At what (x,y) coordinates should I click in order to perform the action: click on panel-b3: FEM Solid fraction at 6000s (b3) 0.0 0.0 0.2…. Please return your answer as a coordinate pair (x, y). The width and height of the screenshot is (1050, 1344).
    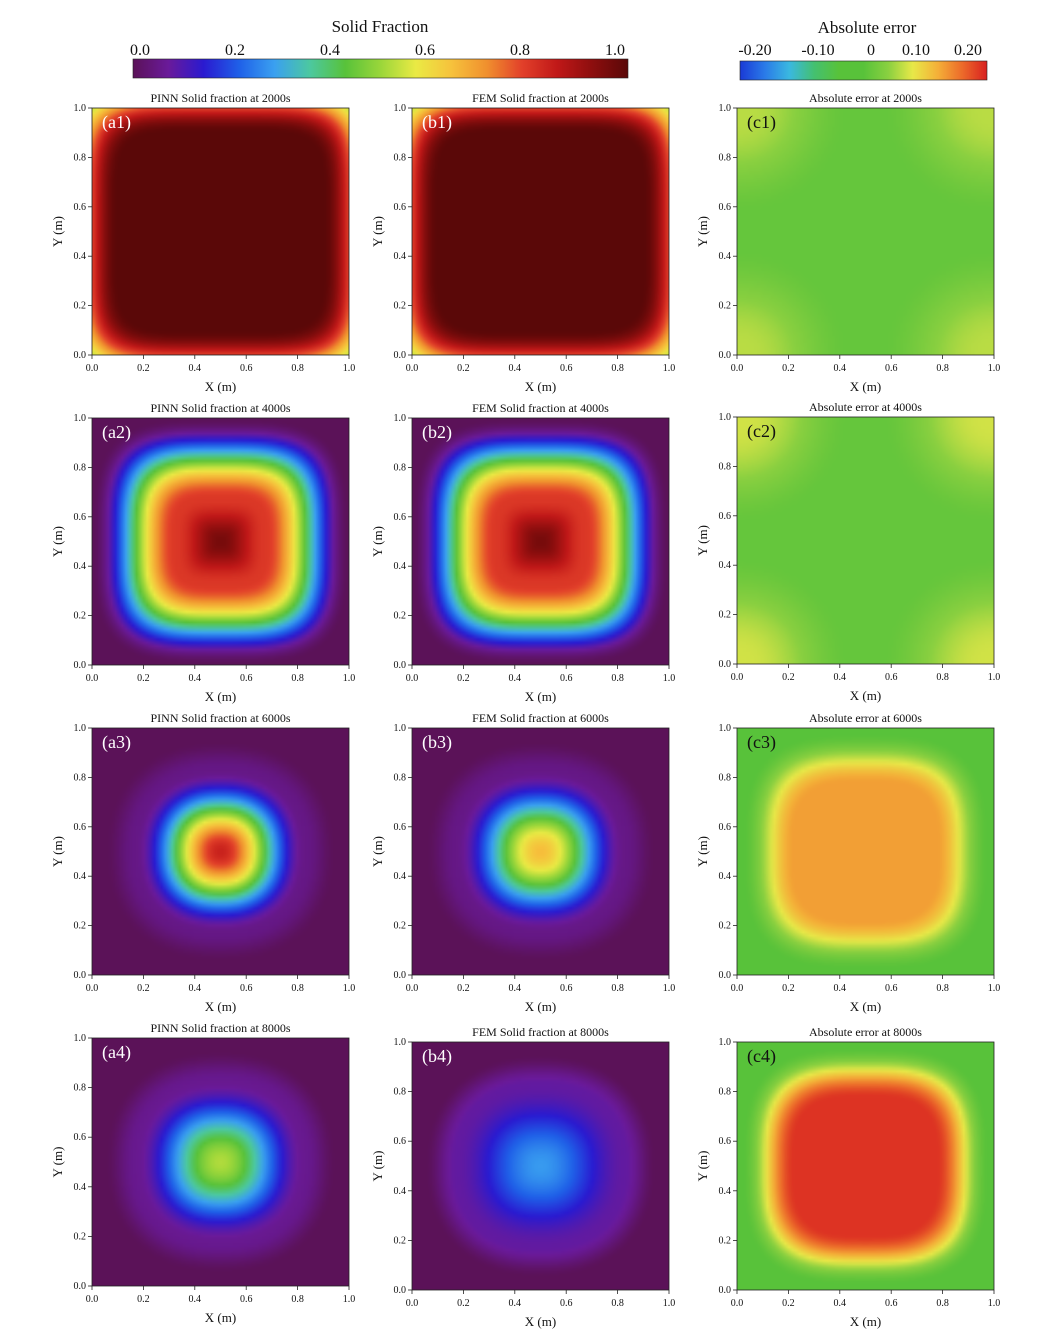
    Looking at the image, I should click on (522, 862).